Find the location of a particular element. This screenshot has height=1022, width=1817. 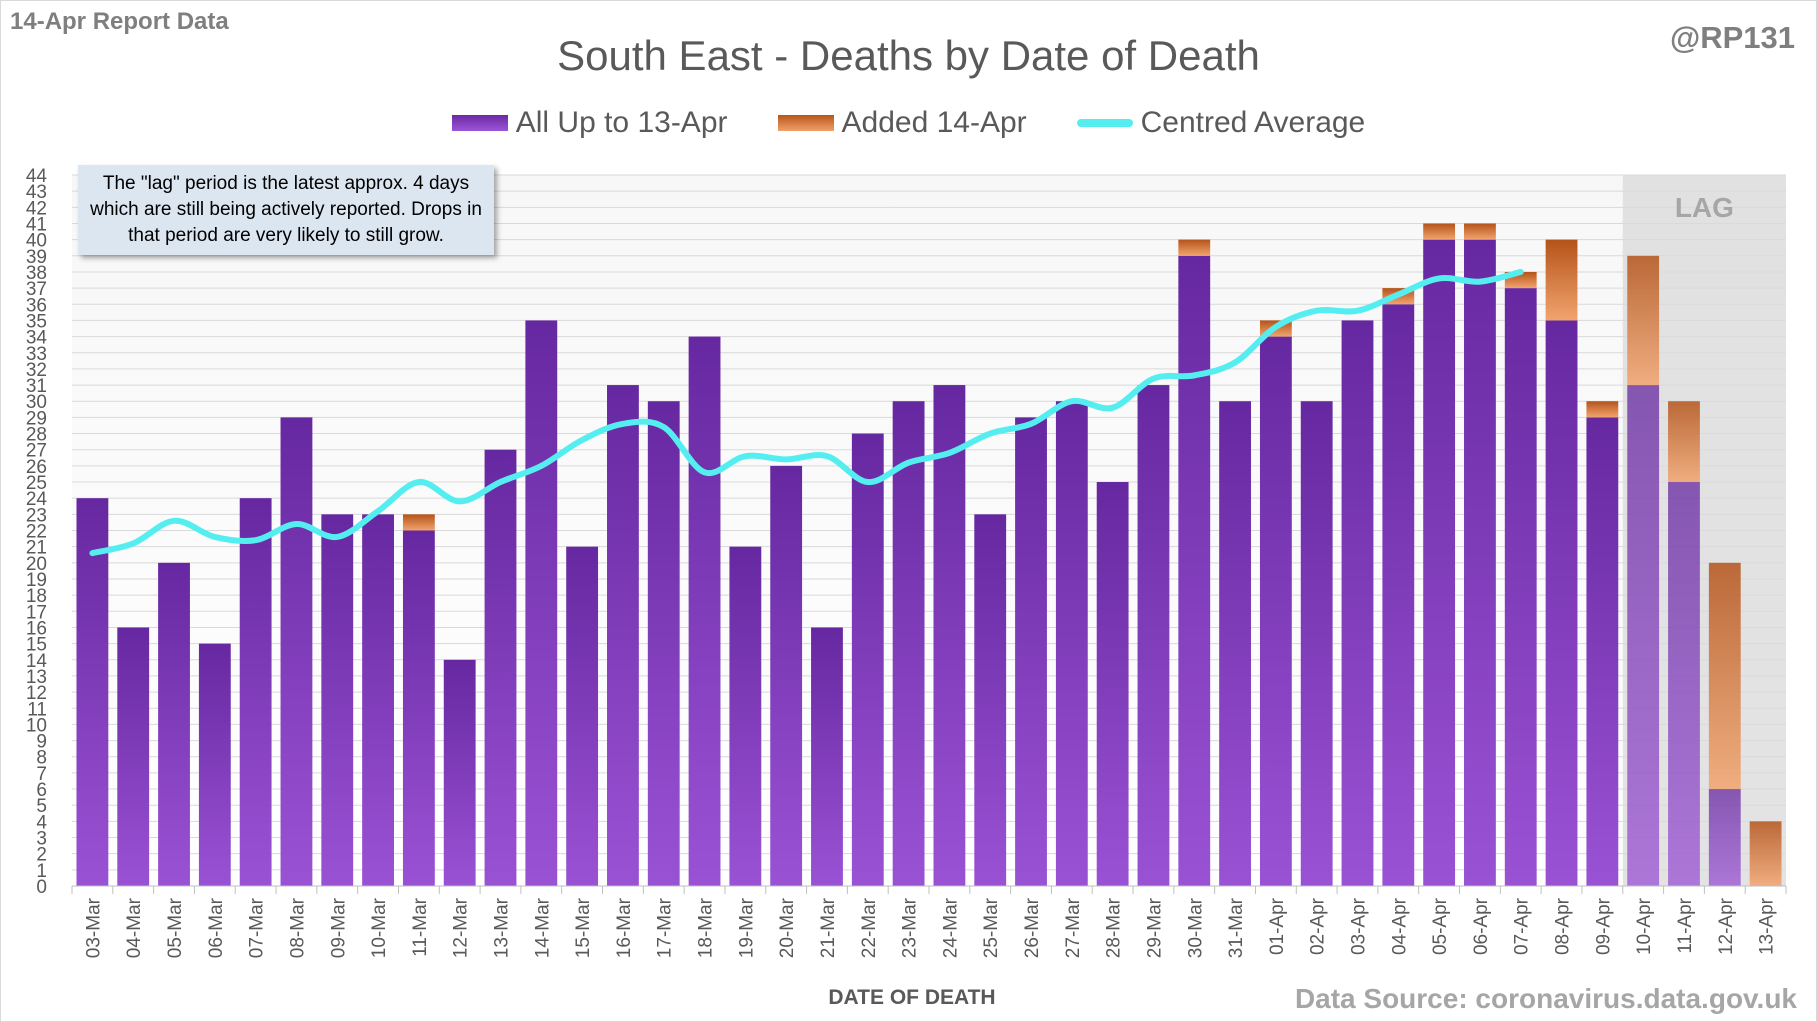

bar-all-22-Mar is located at coordinates (867, 659).